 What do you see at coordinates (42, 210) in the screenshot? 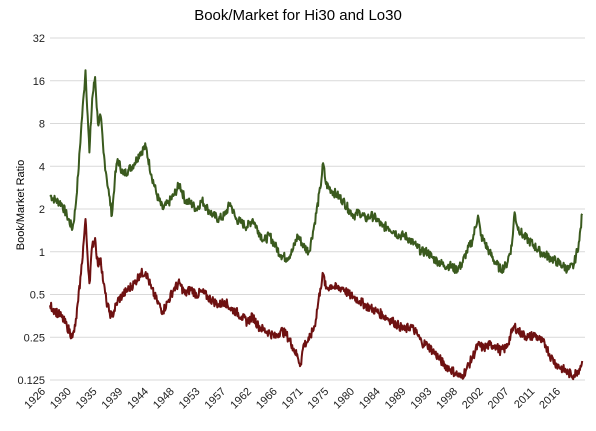
I see `y-tick-label: 2` at bounding box center [42, 210].